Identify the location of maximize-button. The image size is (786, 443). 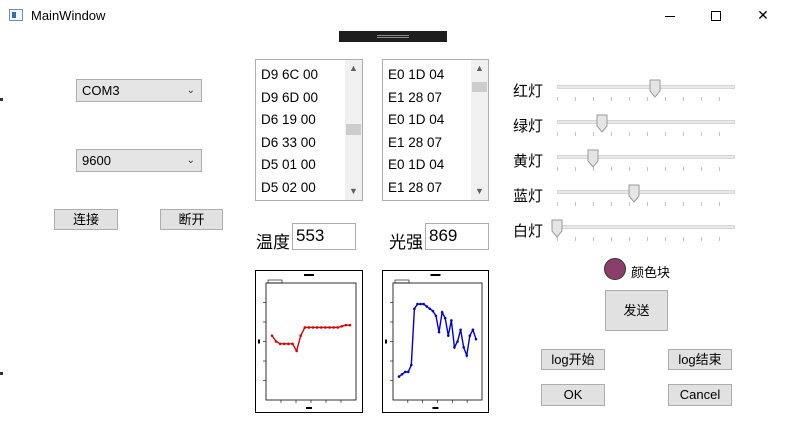
(716, 15).